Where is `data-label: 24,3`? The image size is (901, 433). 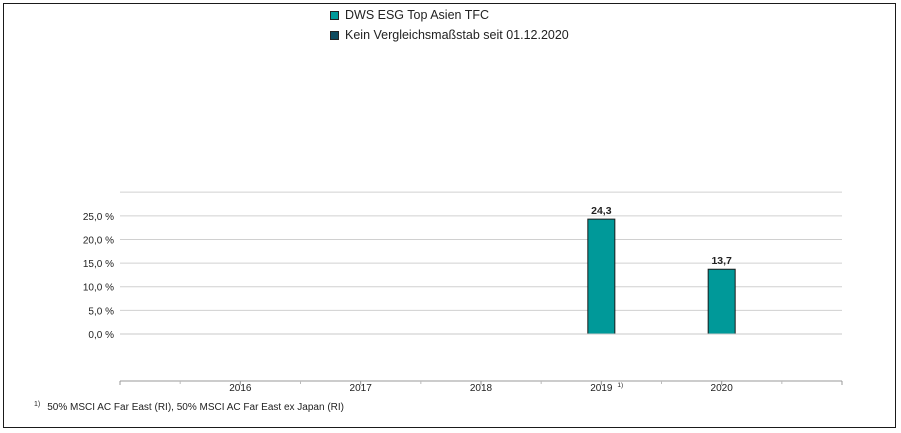 data-label: 24,3 is located at coordinates (601, 211).